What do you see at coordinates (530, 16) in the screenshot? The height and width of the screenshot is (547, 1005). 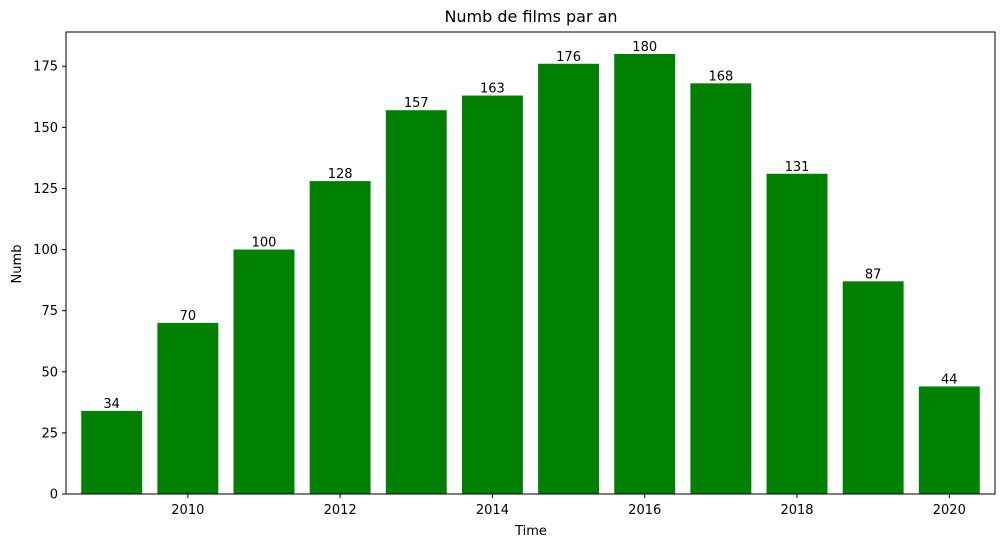 I see `chart-title: Numb de films par an` at bounding box center [530, 16].